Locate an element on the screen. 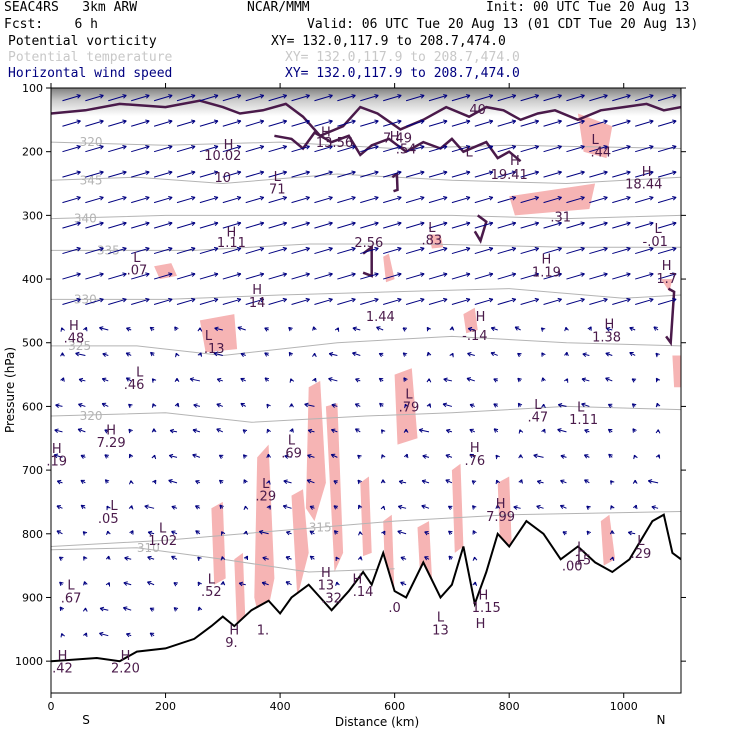  pv-extremum-label: .79 is located at coordinates (409, 407).